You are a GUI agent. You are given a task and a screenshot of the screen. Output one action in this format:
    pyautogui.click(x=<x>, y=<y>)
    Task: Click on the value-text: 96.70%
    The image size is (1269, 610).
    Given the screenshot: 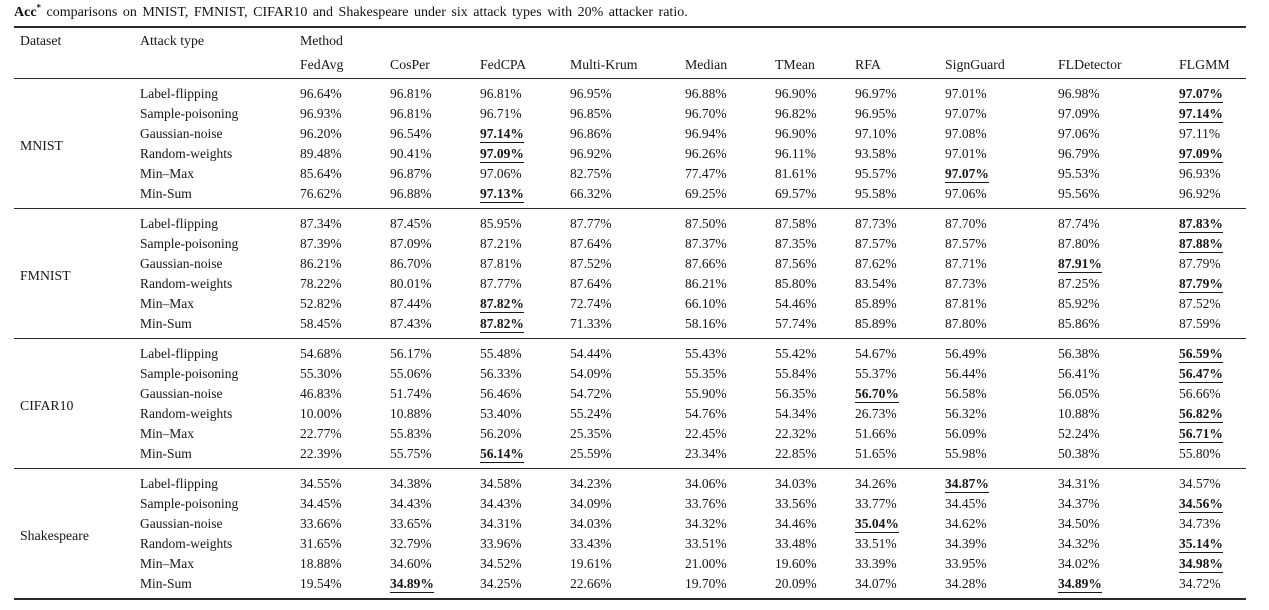 What is the action you would take?
    pyautogui.click(x=706, y=113)
    